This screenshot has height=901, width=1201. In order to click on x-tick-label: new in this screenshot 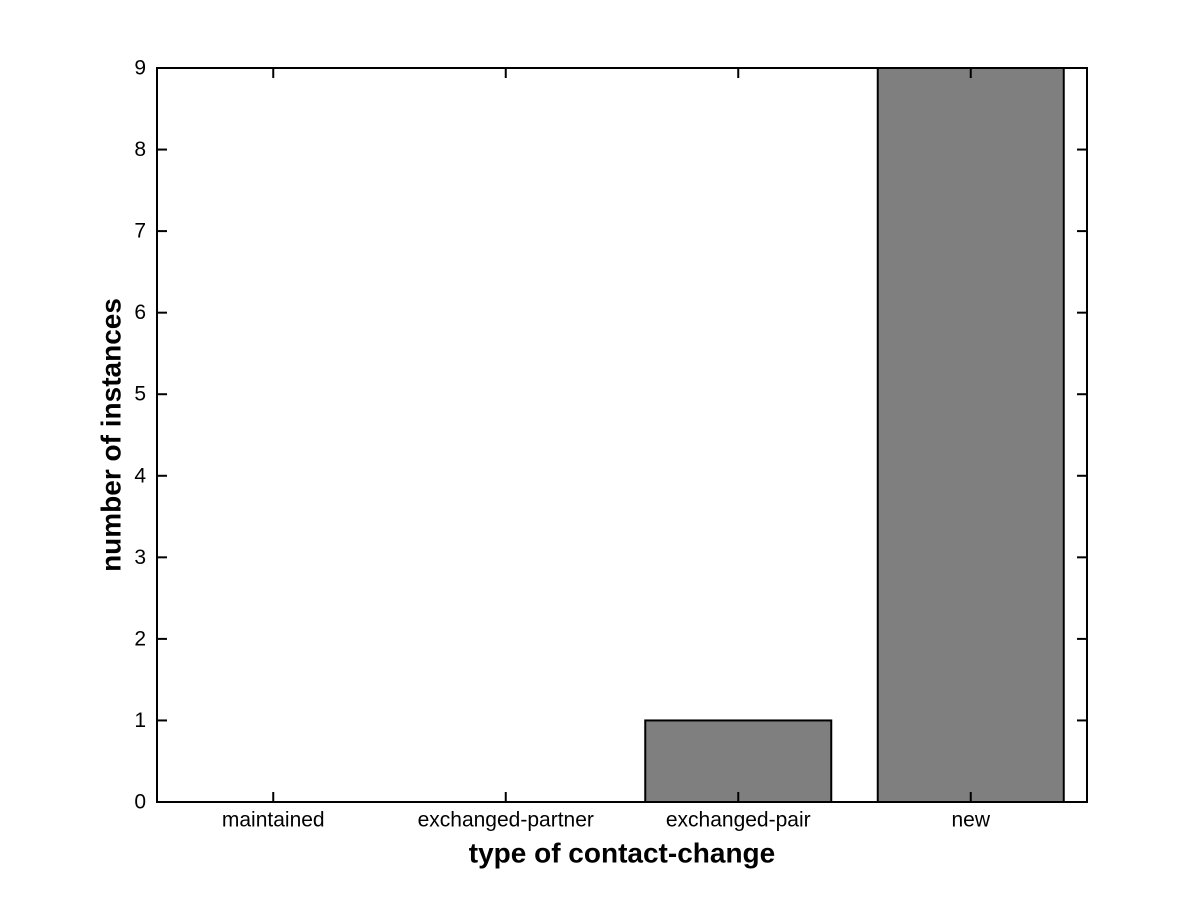, I will do `click(970, 820)`.